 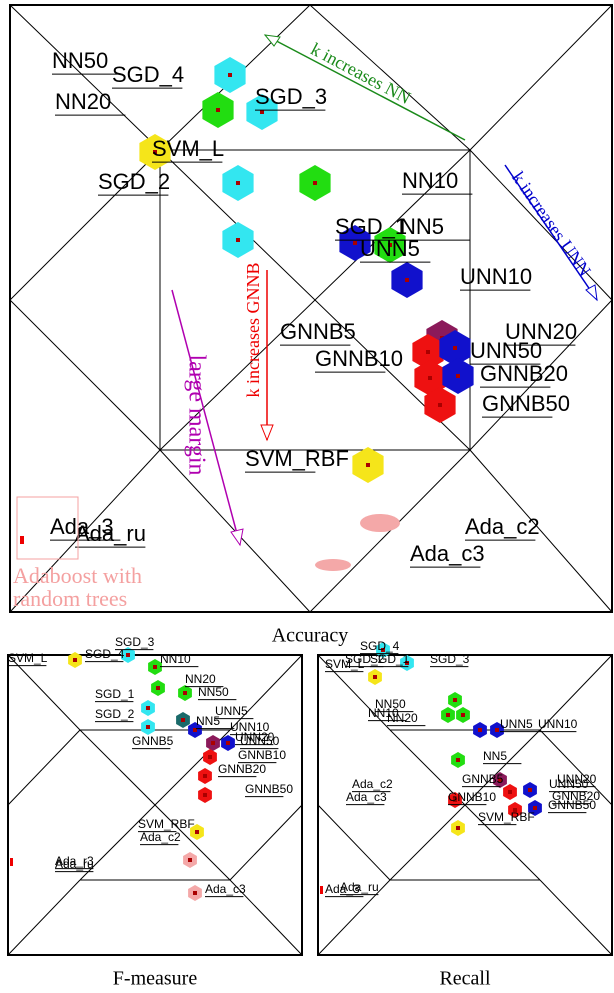 What do you see at coordinates (390, 659) in the screenshot?
I see `node-label: SGD_1` at bounding box center [390, 659].